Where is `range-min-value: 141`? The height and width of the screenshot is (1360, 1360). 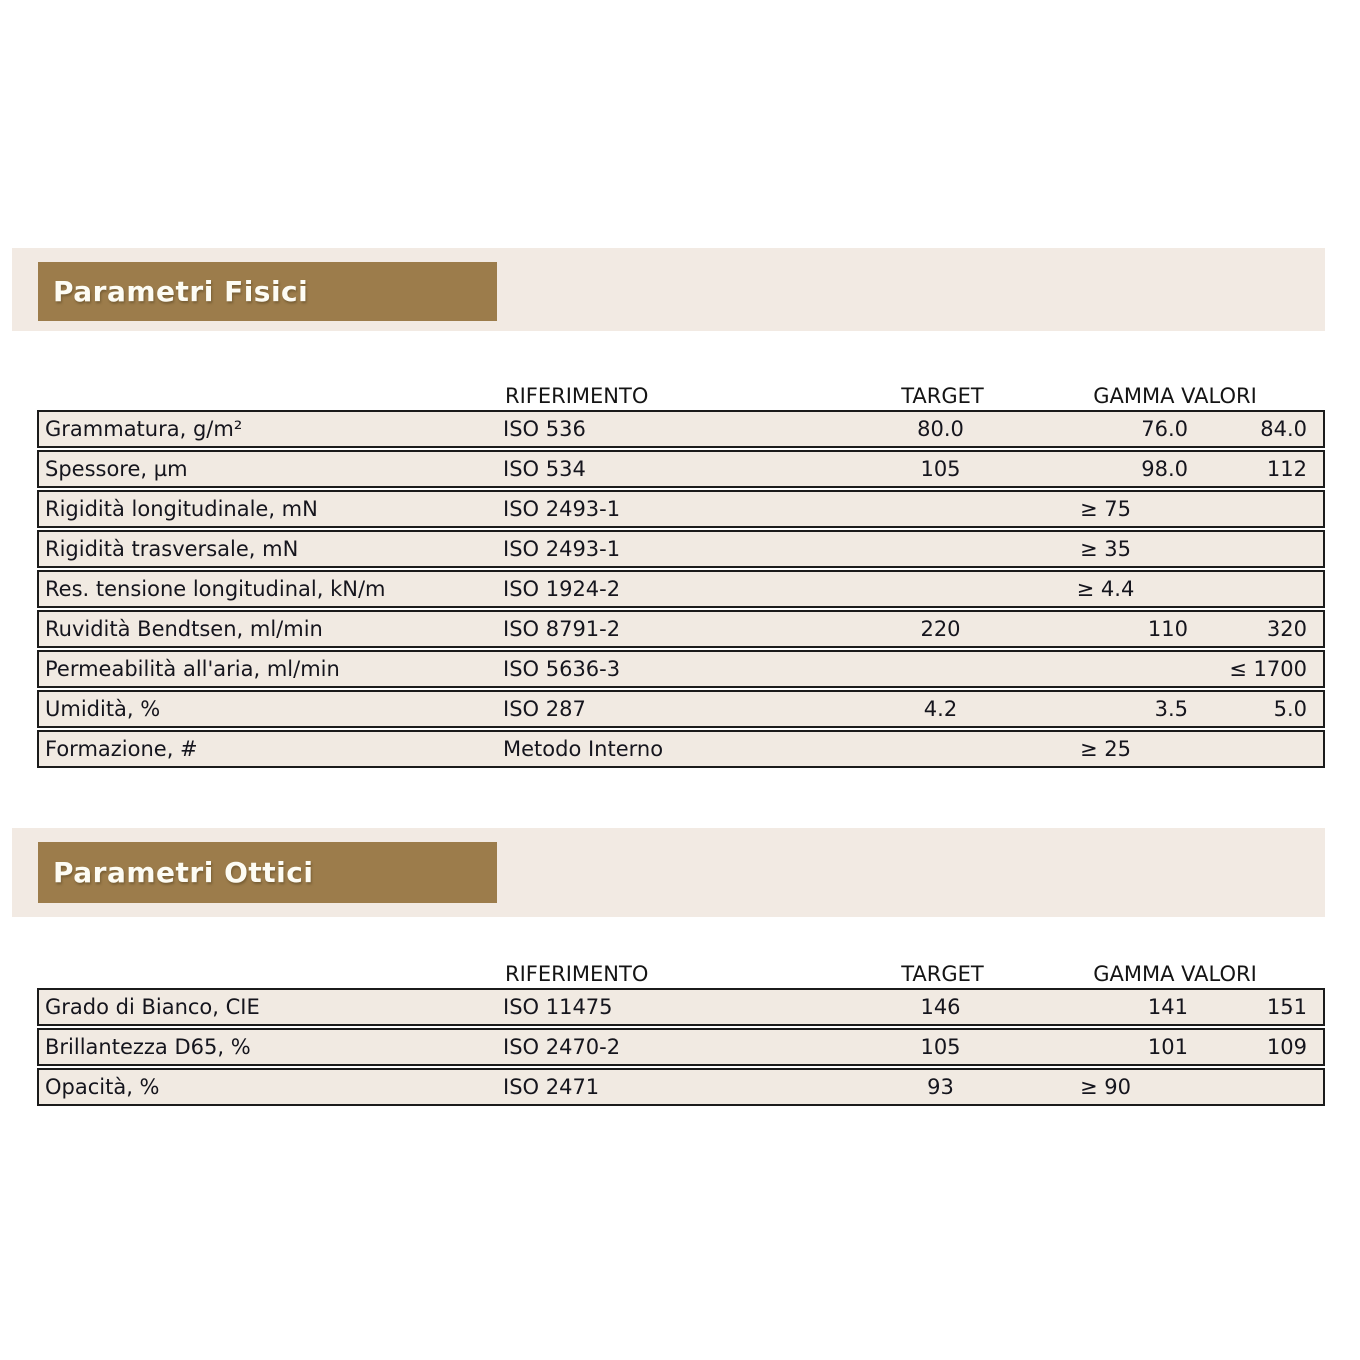 range-min-value: 141 is located at coordinates (1167, 1007).